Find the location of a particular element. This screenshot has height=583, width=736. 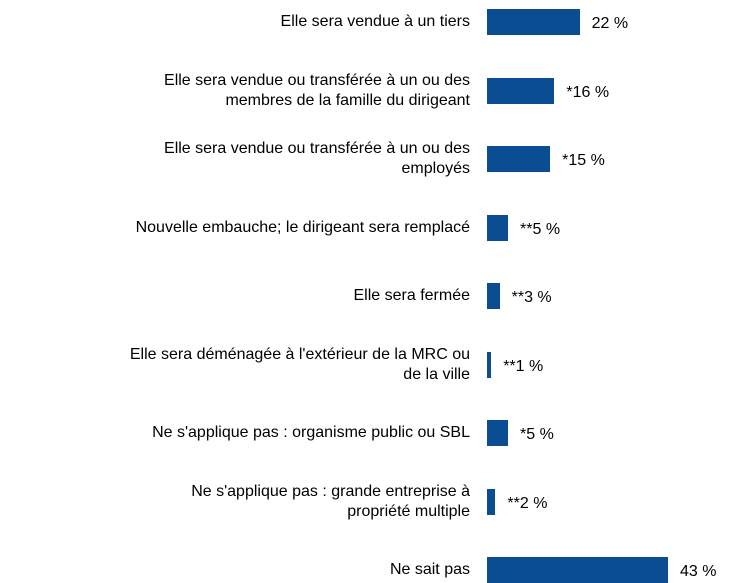

category-label: Ne sait pas is located at coordinates (429, 569).